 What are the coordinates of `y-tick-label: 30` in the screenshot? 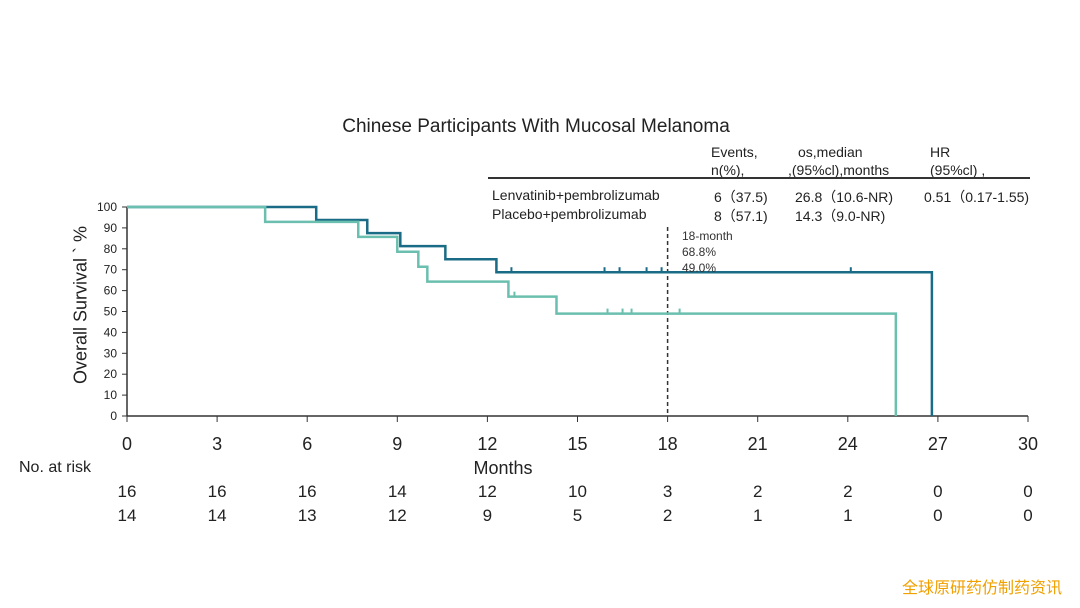 It's located at (111, 353).